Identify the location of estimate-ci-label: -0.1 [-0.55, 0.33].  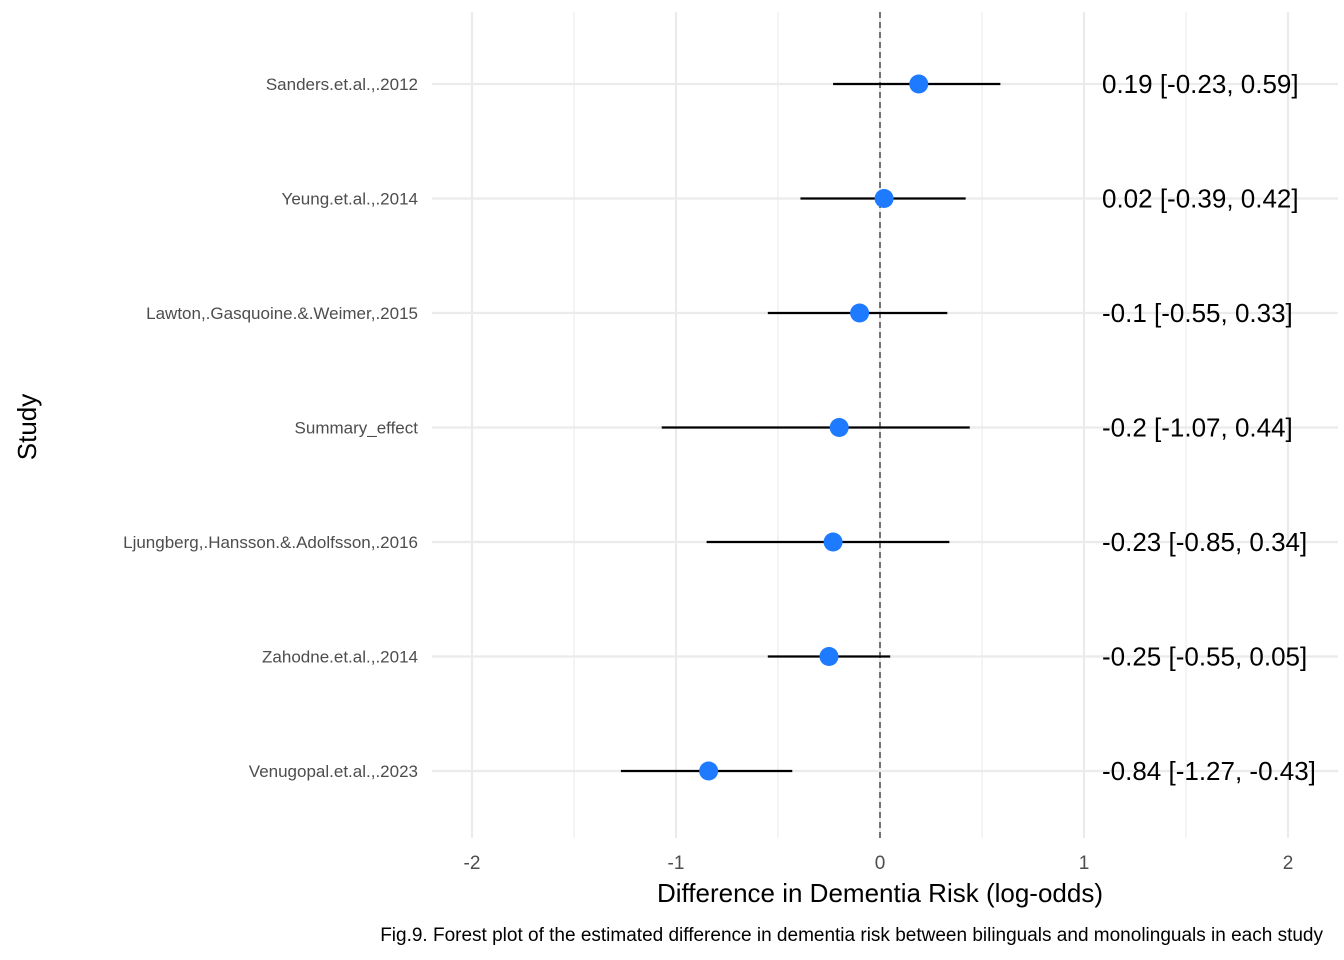
(1197, 313).